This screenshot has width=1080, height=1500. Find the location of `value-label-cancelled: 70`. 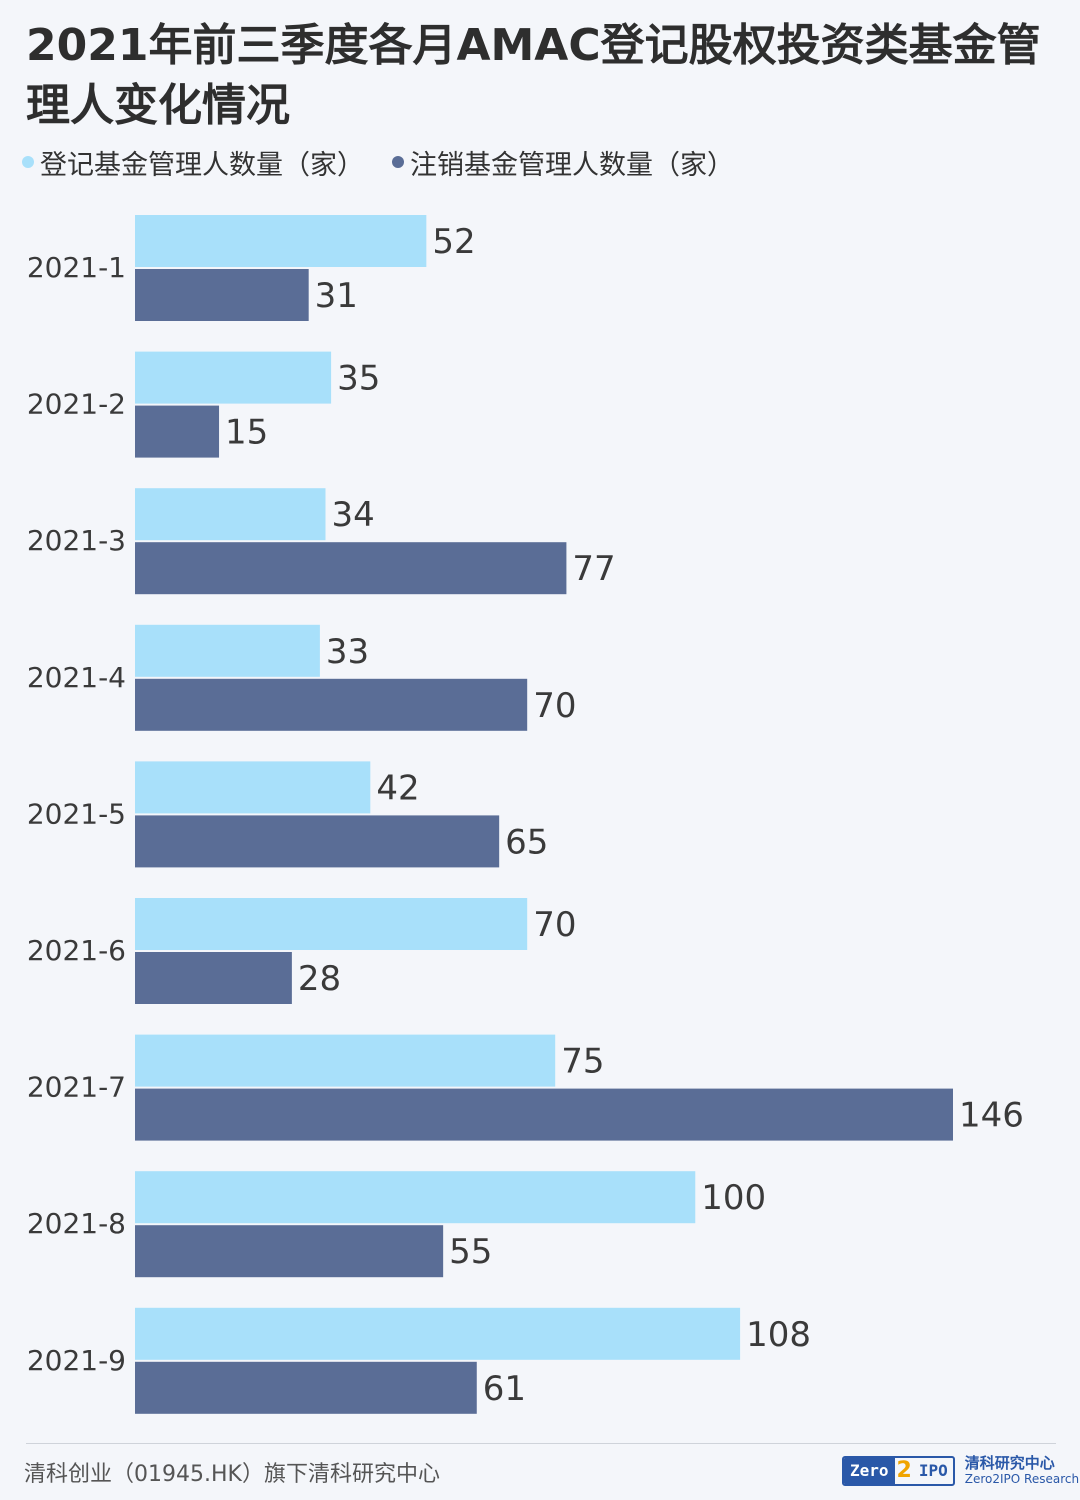

value-label-cancelled: 70 is located at coordinates (554, 706).